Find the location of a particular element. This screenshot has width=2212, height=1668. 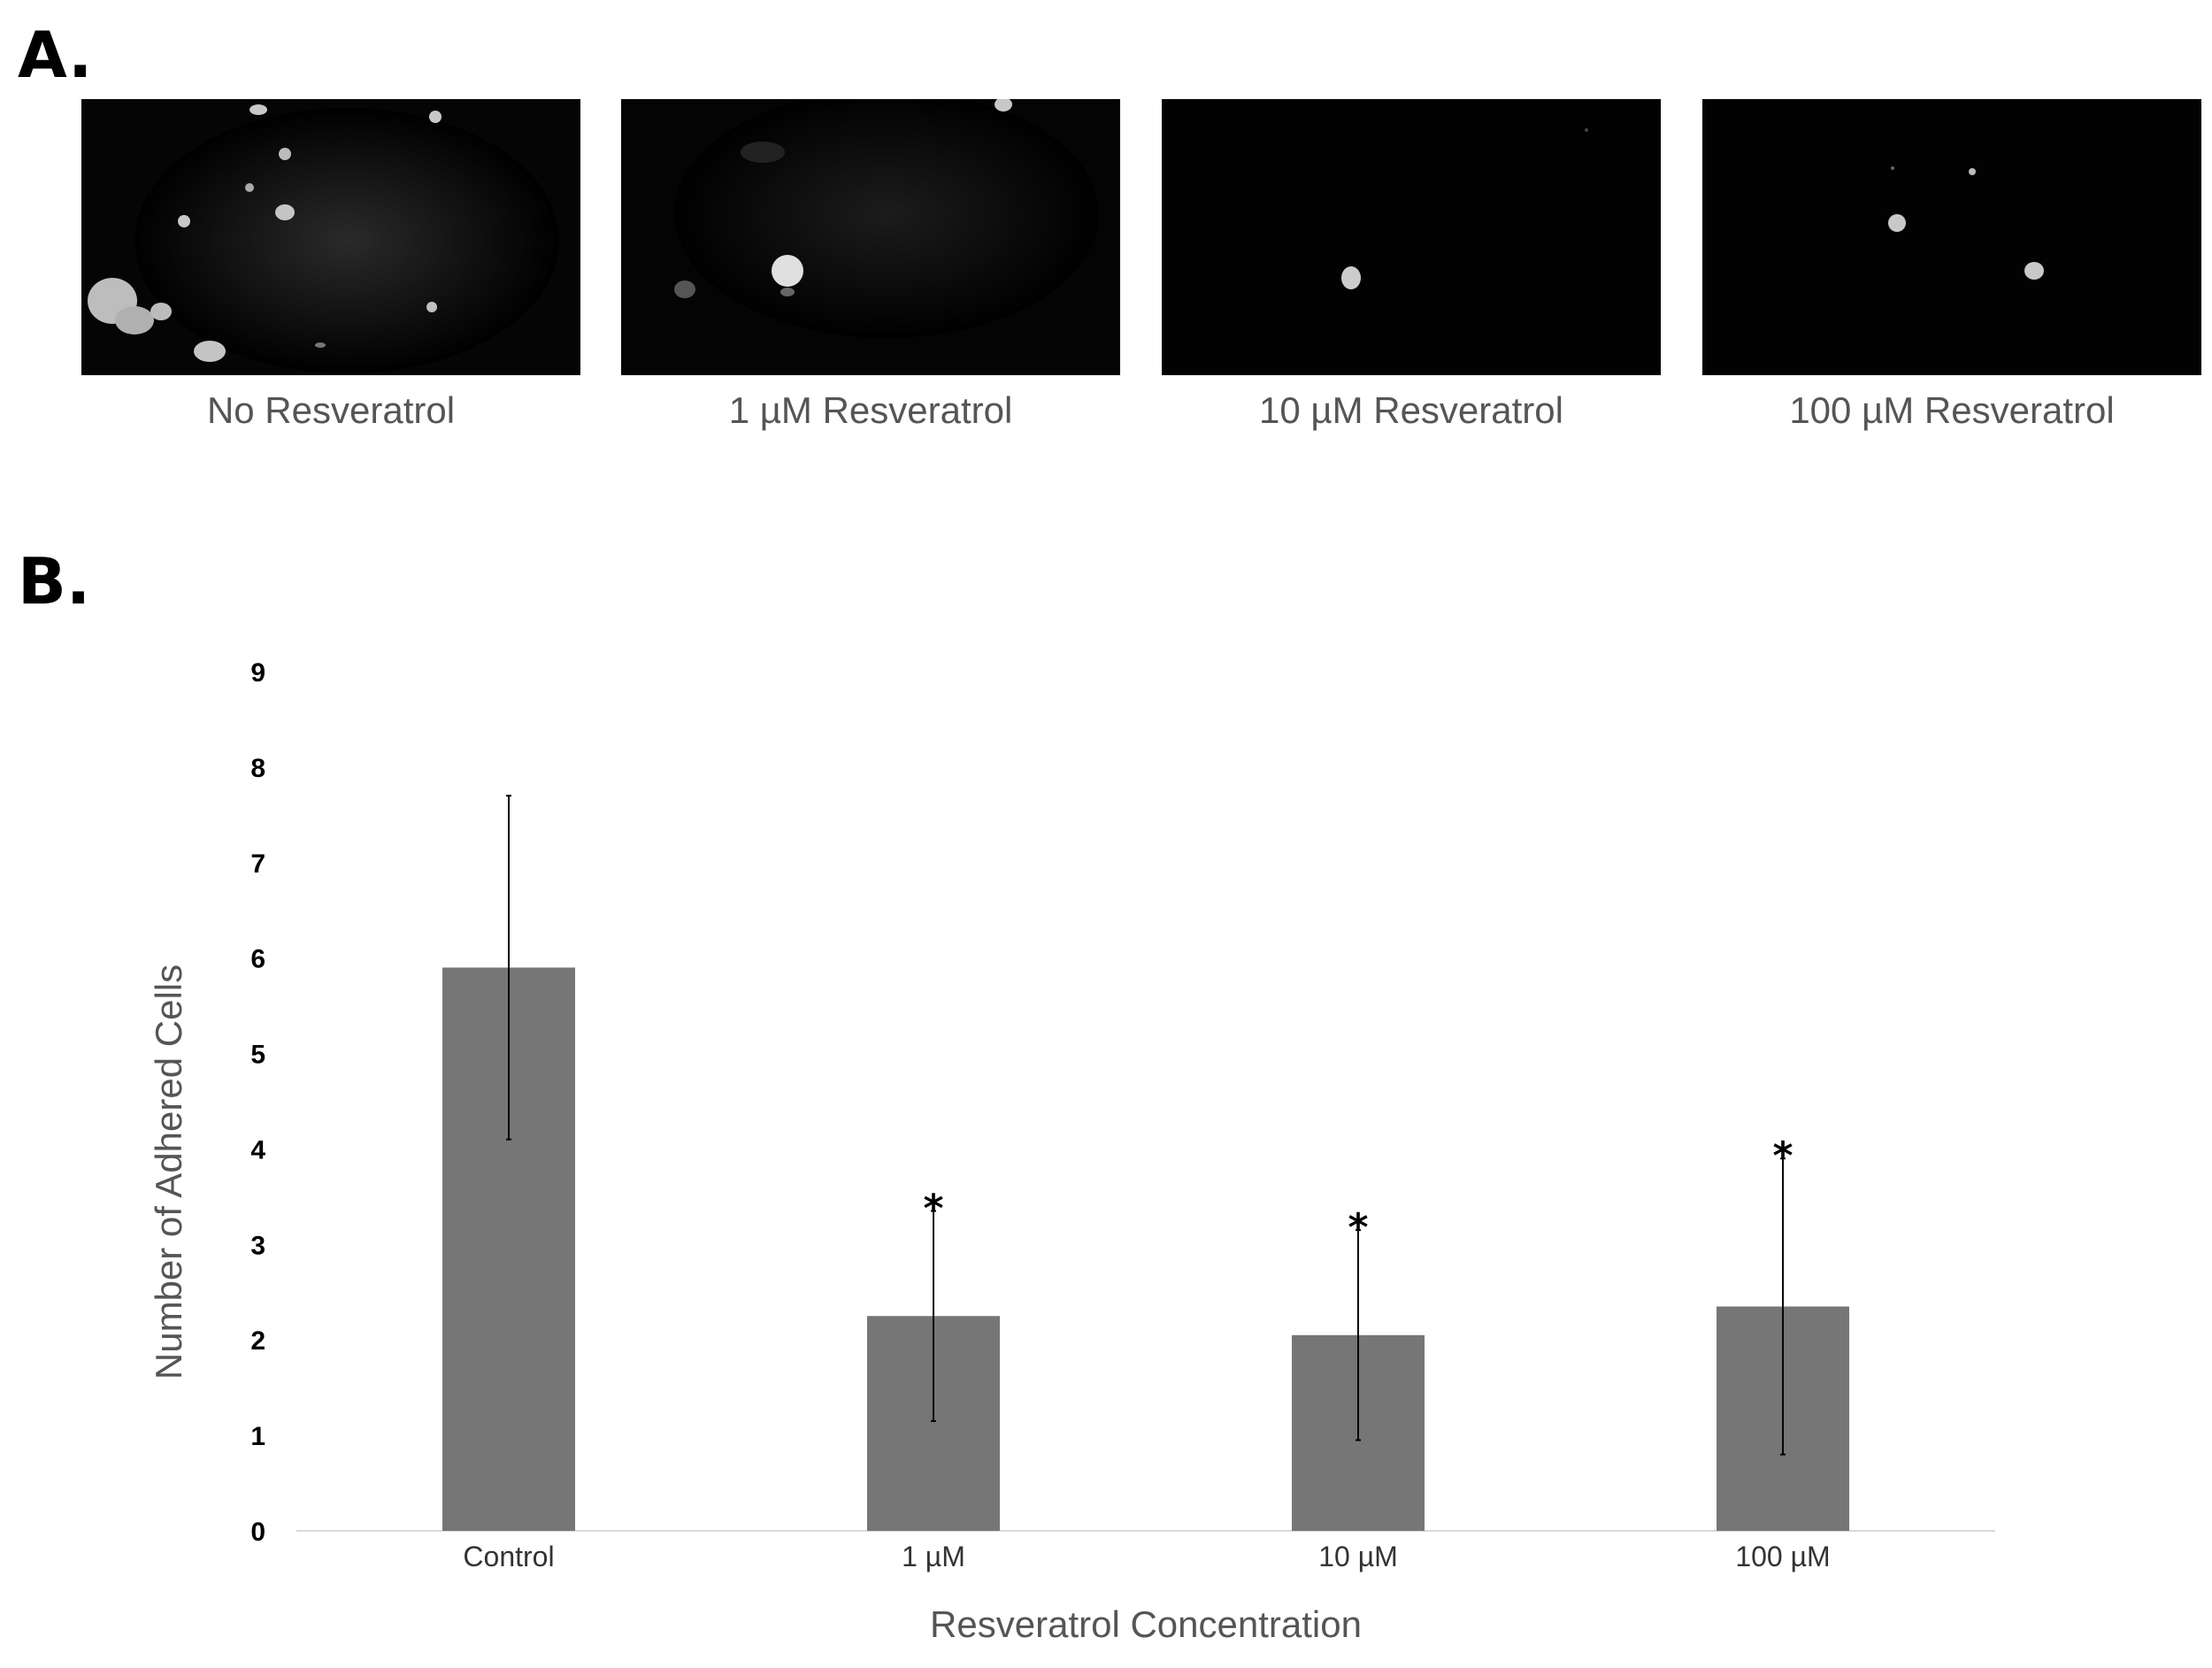

x-tick-label: 100 µM is located at coordinates (1783, 1557).